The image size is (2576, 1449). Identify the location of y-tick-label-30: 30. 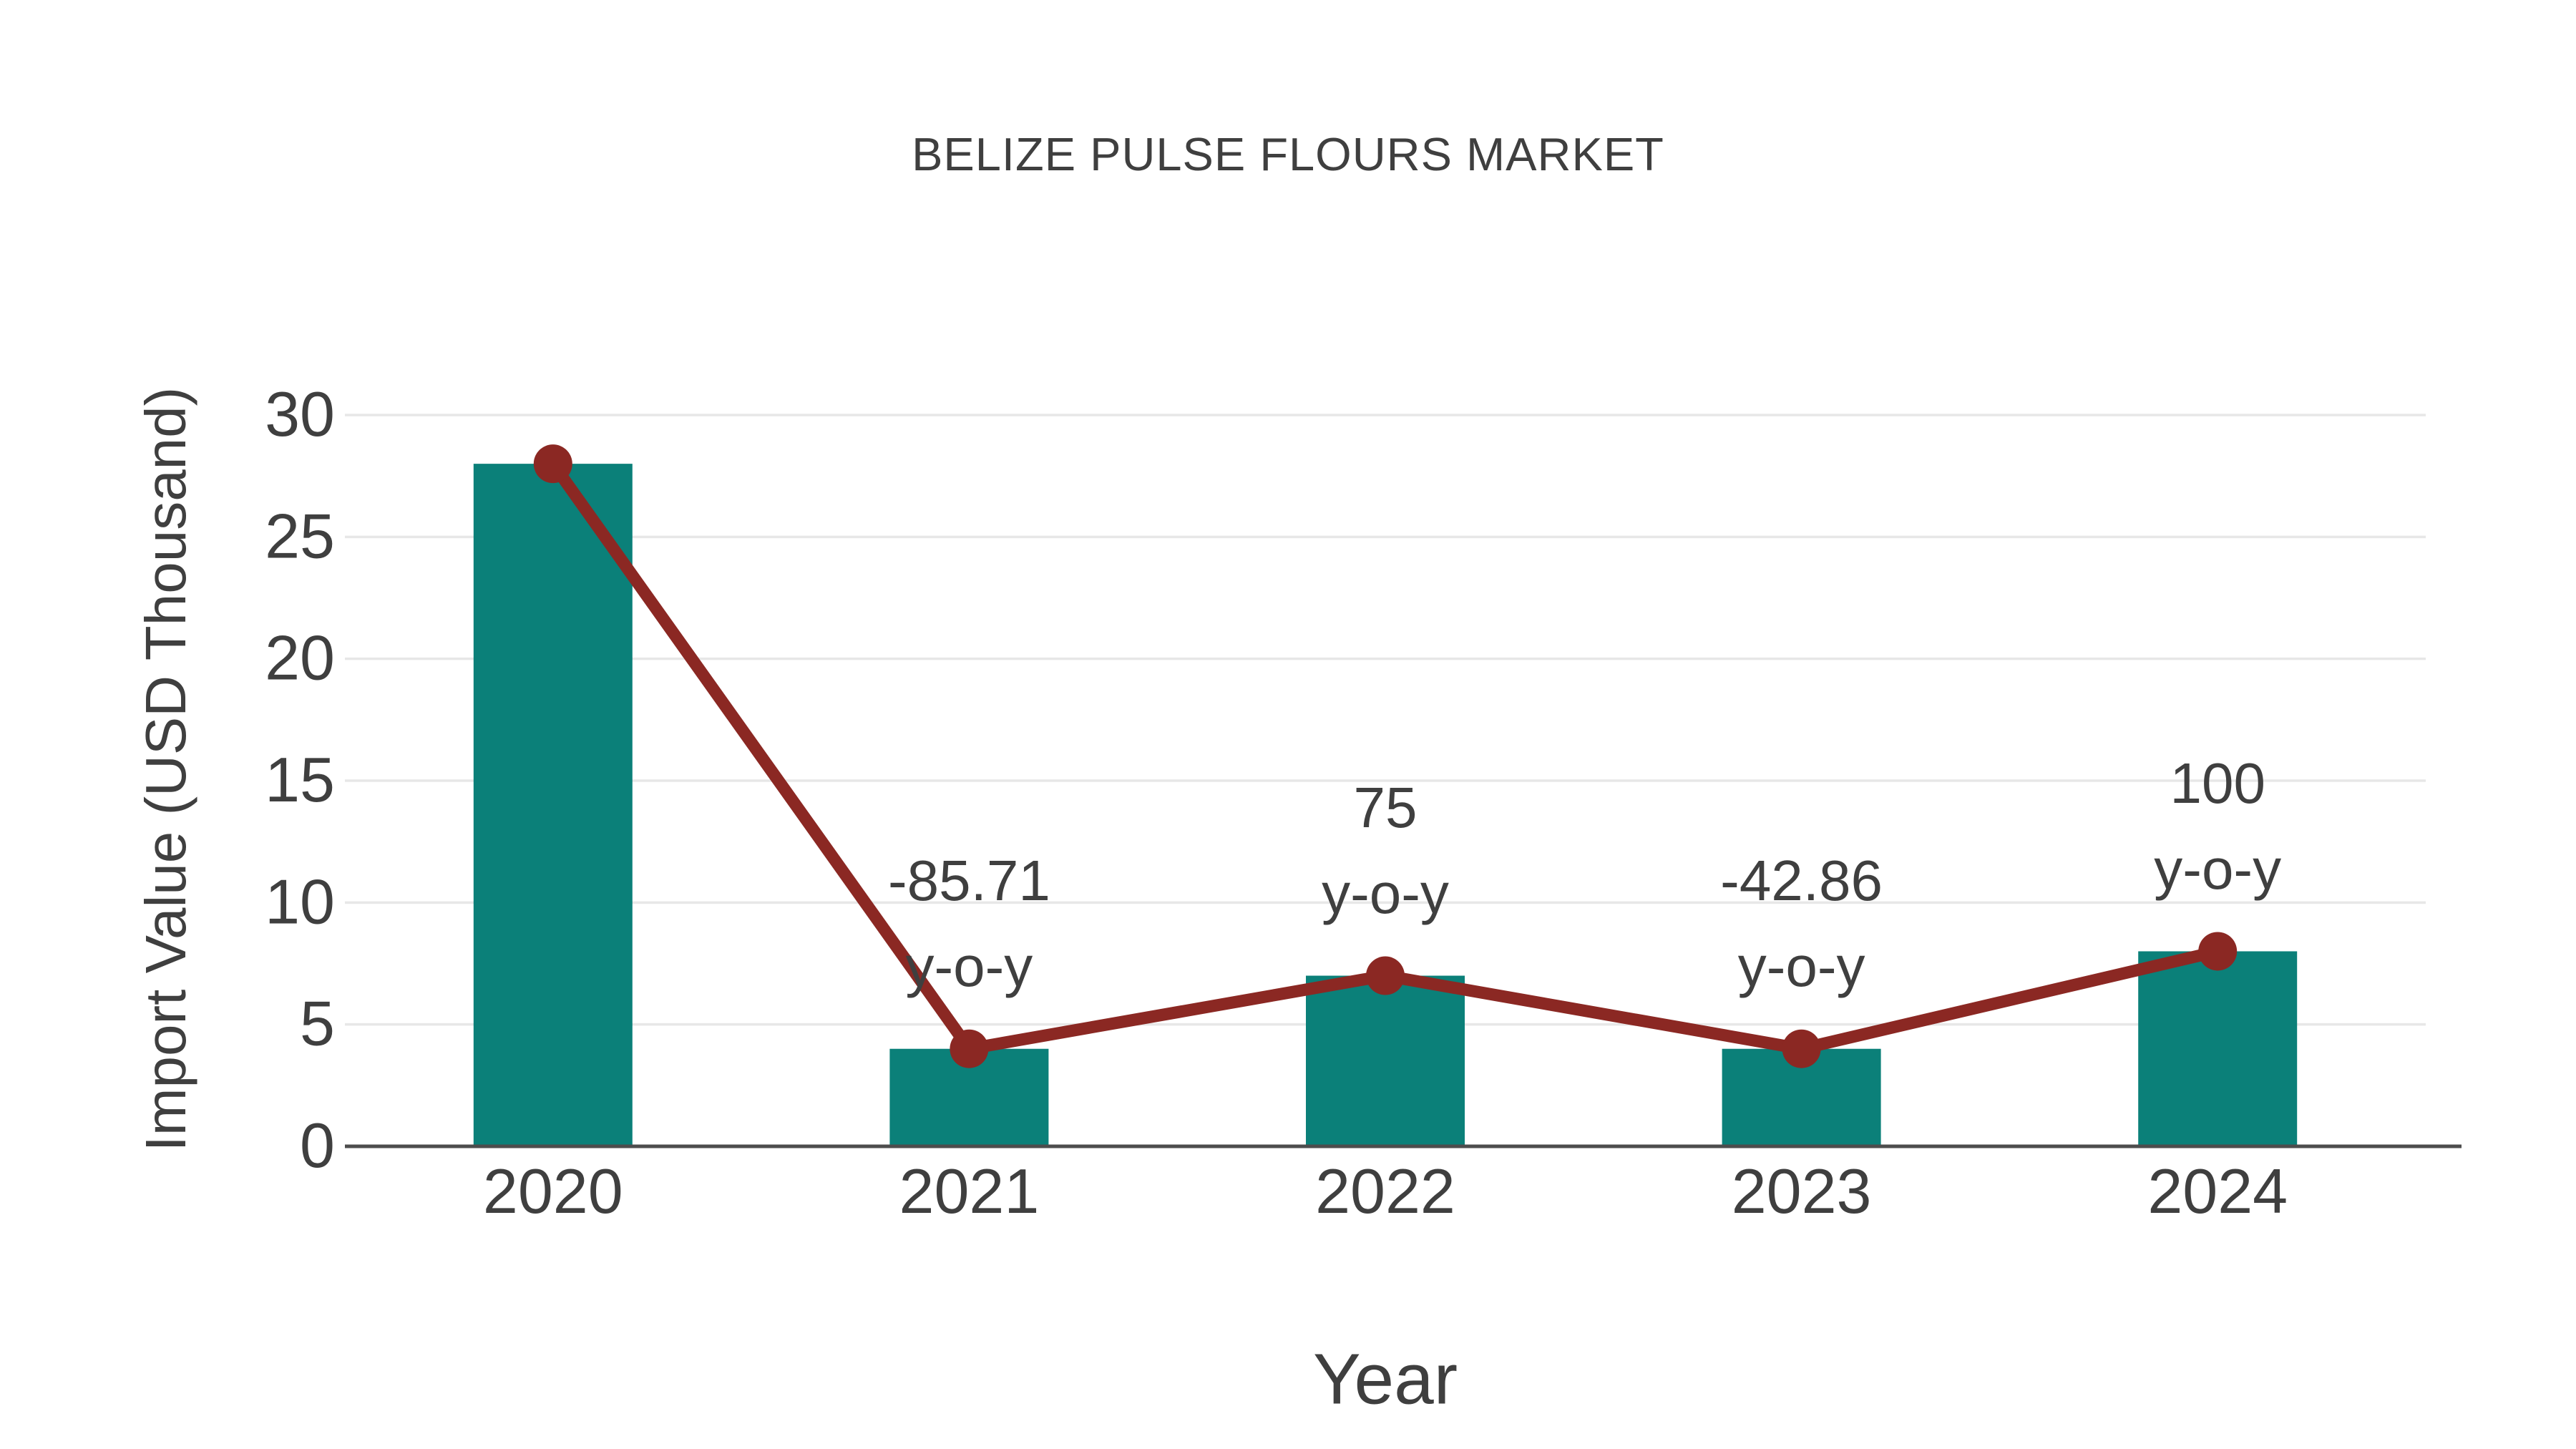
(300, 414).